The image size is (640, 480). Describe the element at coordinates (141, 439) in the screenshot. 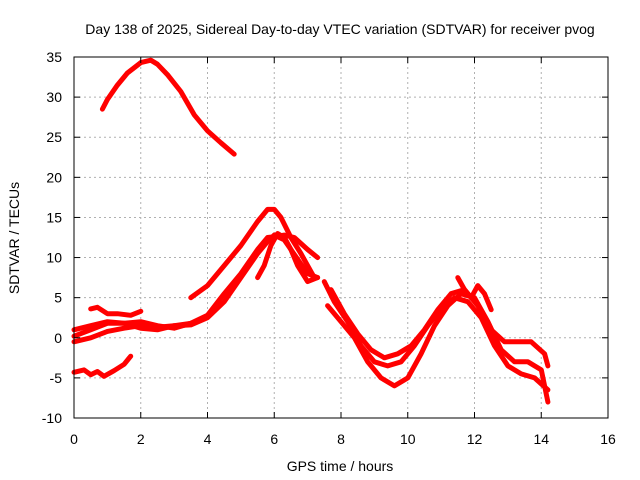

I see `x-tick-label: 2` at that location.